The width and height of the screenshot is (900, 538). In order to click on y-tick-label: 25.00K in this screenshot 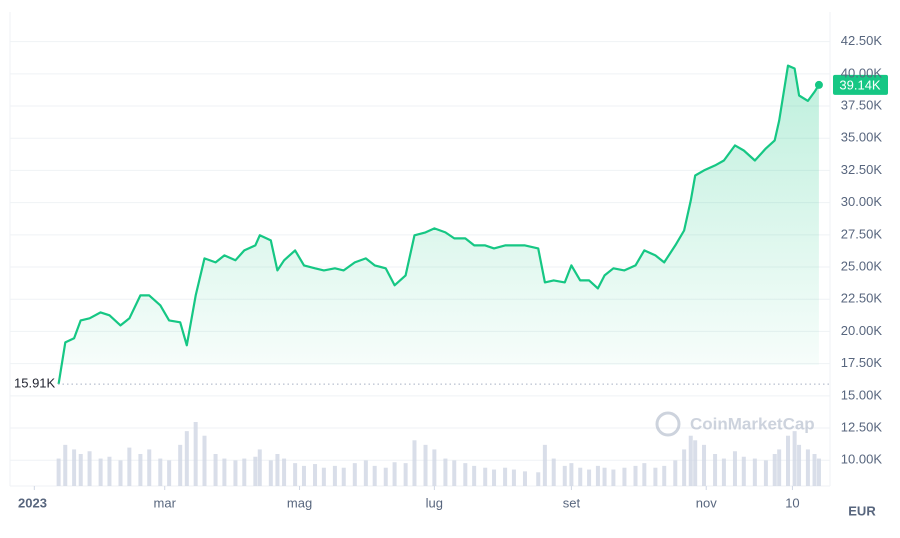, I will do `click(862, 265)`.